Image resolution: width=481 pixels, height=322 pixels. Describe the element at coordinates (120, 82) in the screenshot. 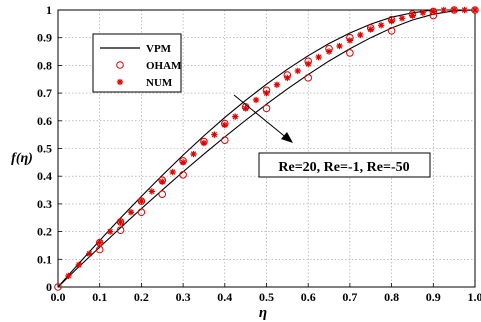

I see `legend-star-swatch` at that location.